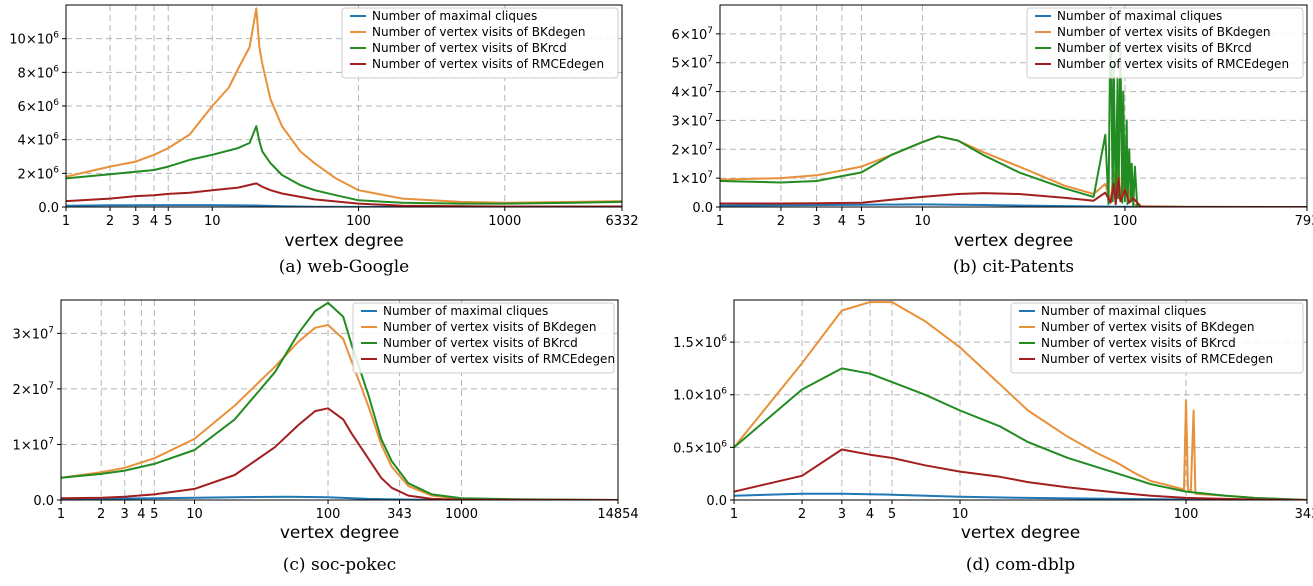 This screenshot has height=586, width=1313. Describe the element at coordinates (700, 447) in the screenshot. I see `y-tick-label: 0.5×10⁶` at that location.